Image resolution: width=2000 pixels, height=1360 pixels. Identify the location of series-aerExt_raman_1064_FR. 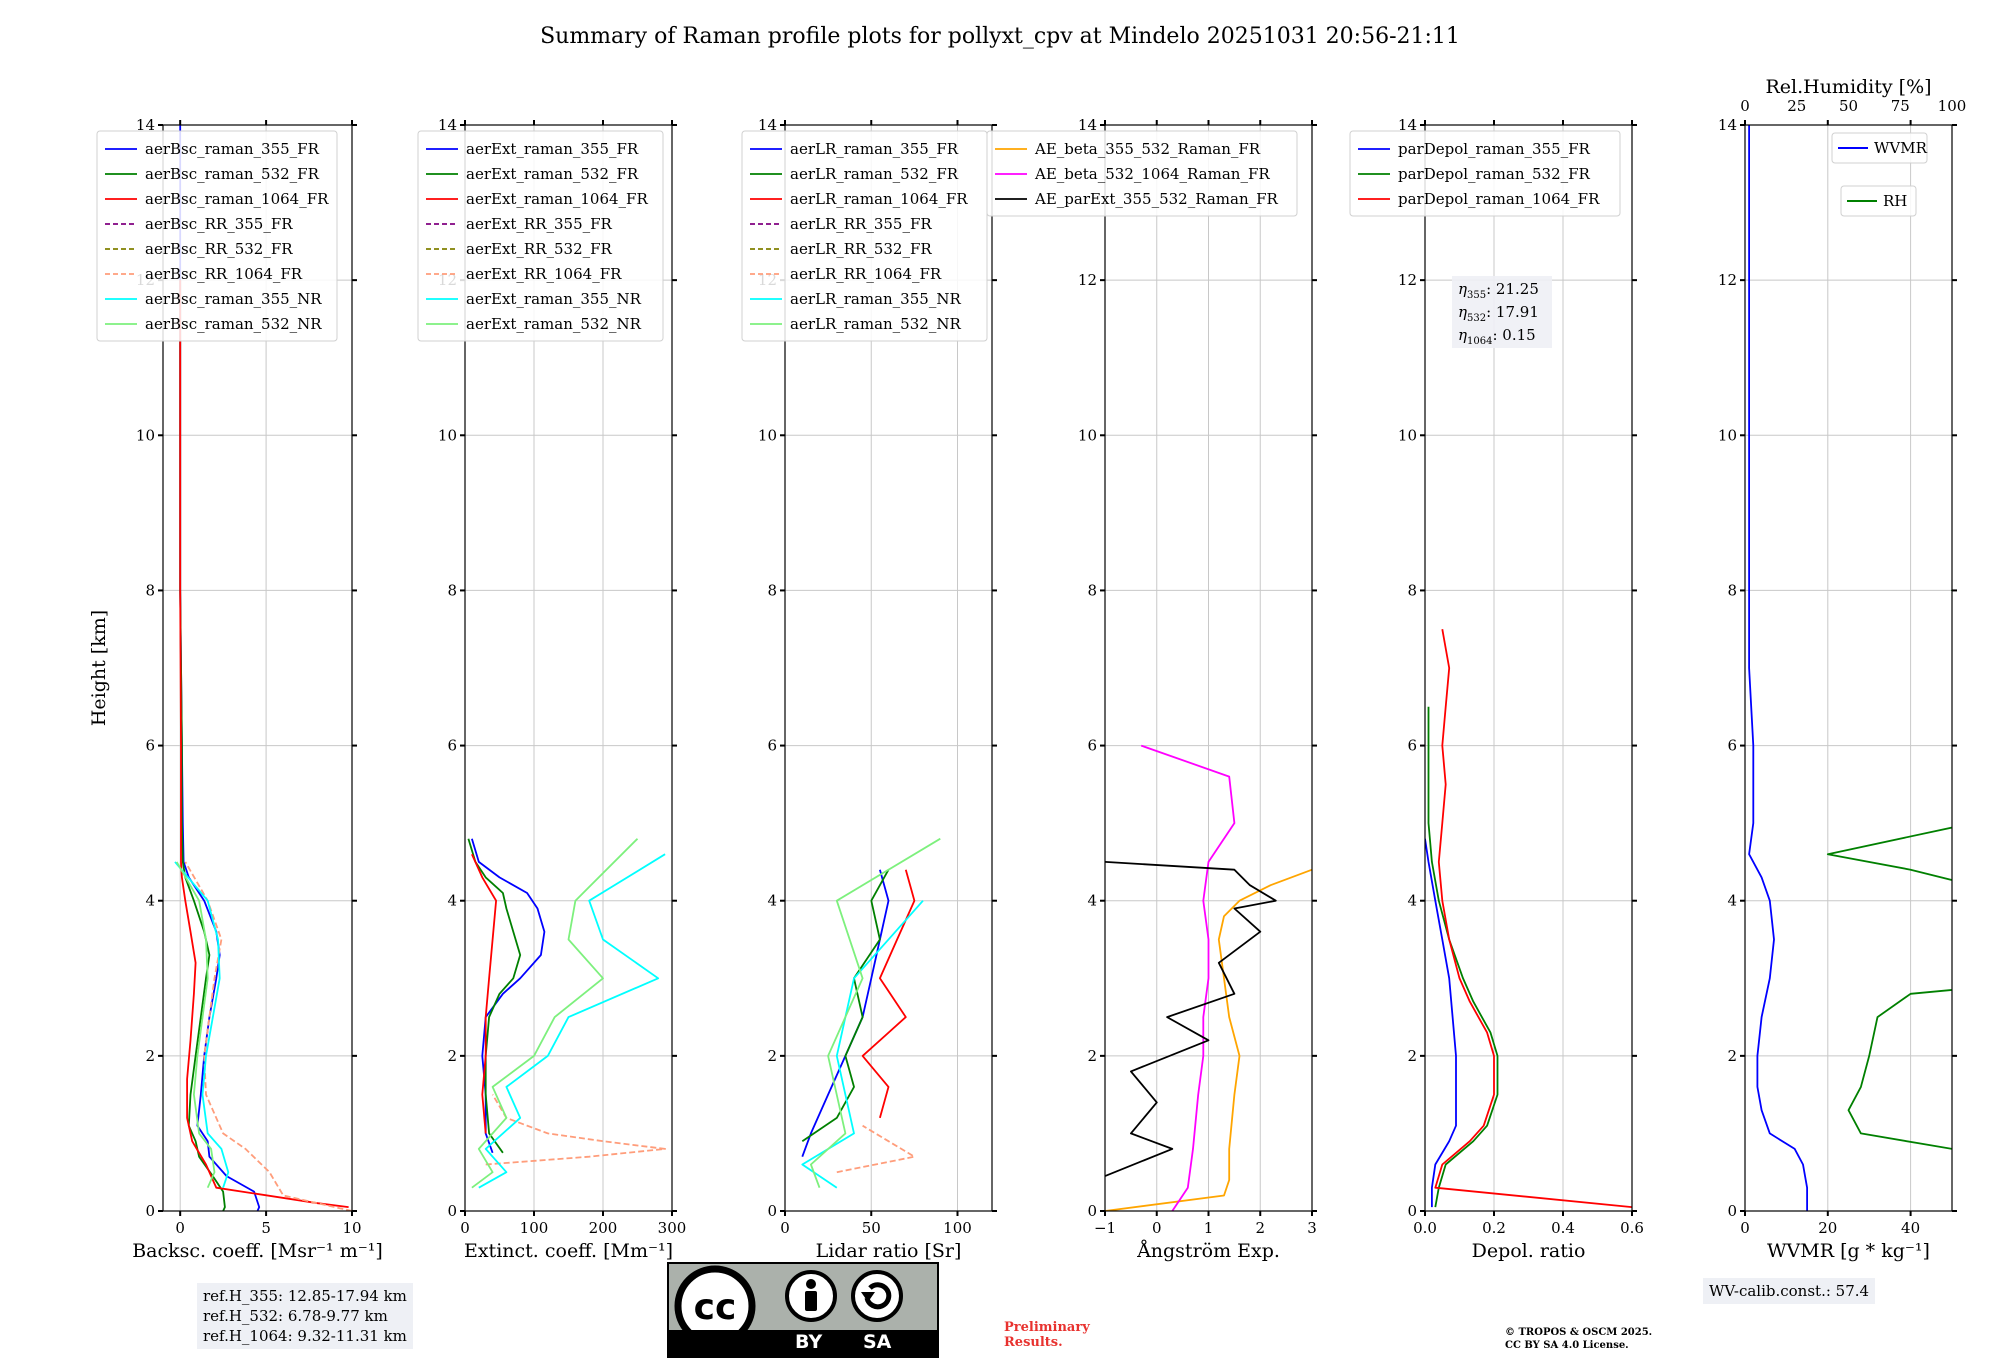
(484, 993).